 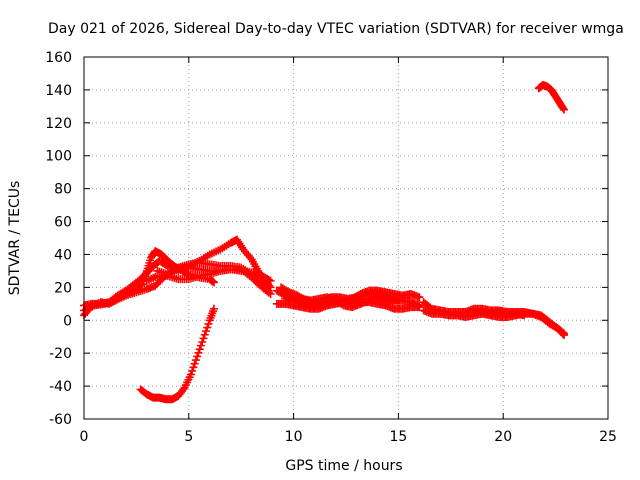 What do you see at coordinates (343, 466) in the screenshot?
I see `x-axis-label: GPS time / hours` at bounding box center [343, 466].